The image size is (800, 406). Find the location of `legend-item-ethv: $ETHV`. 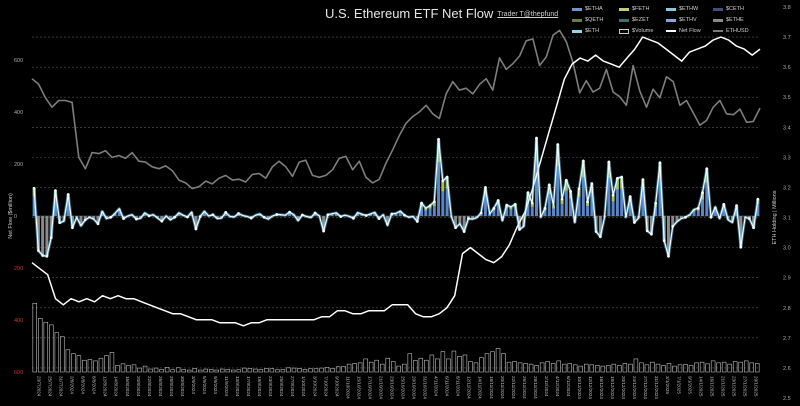

legend-item-ethv: $ETHV is located at coordinates (681, 20).